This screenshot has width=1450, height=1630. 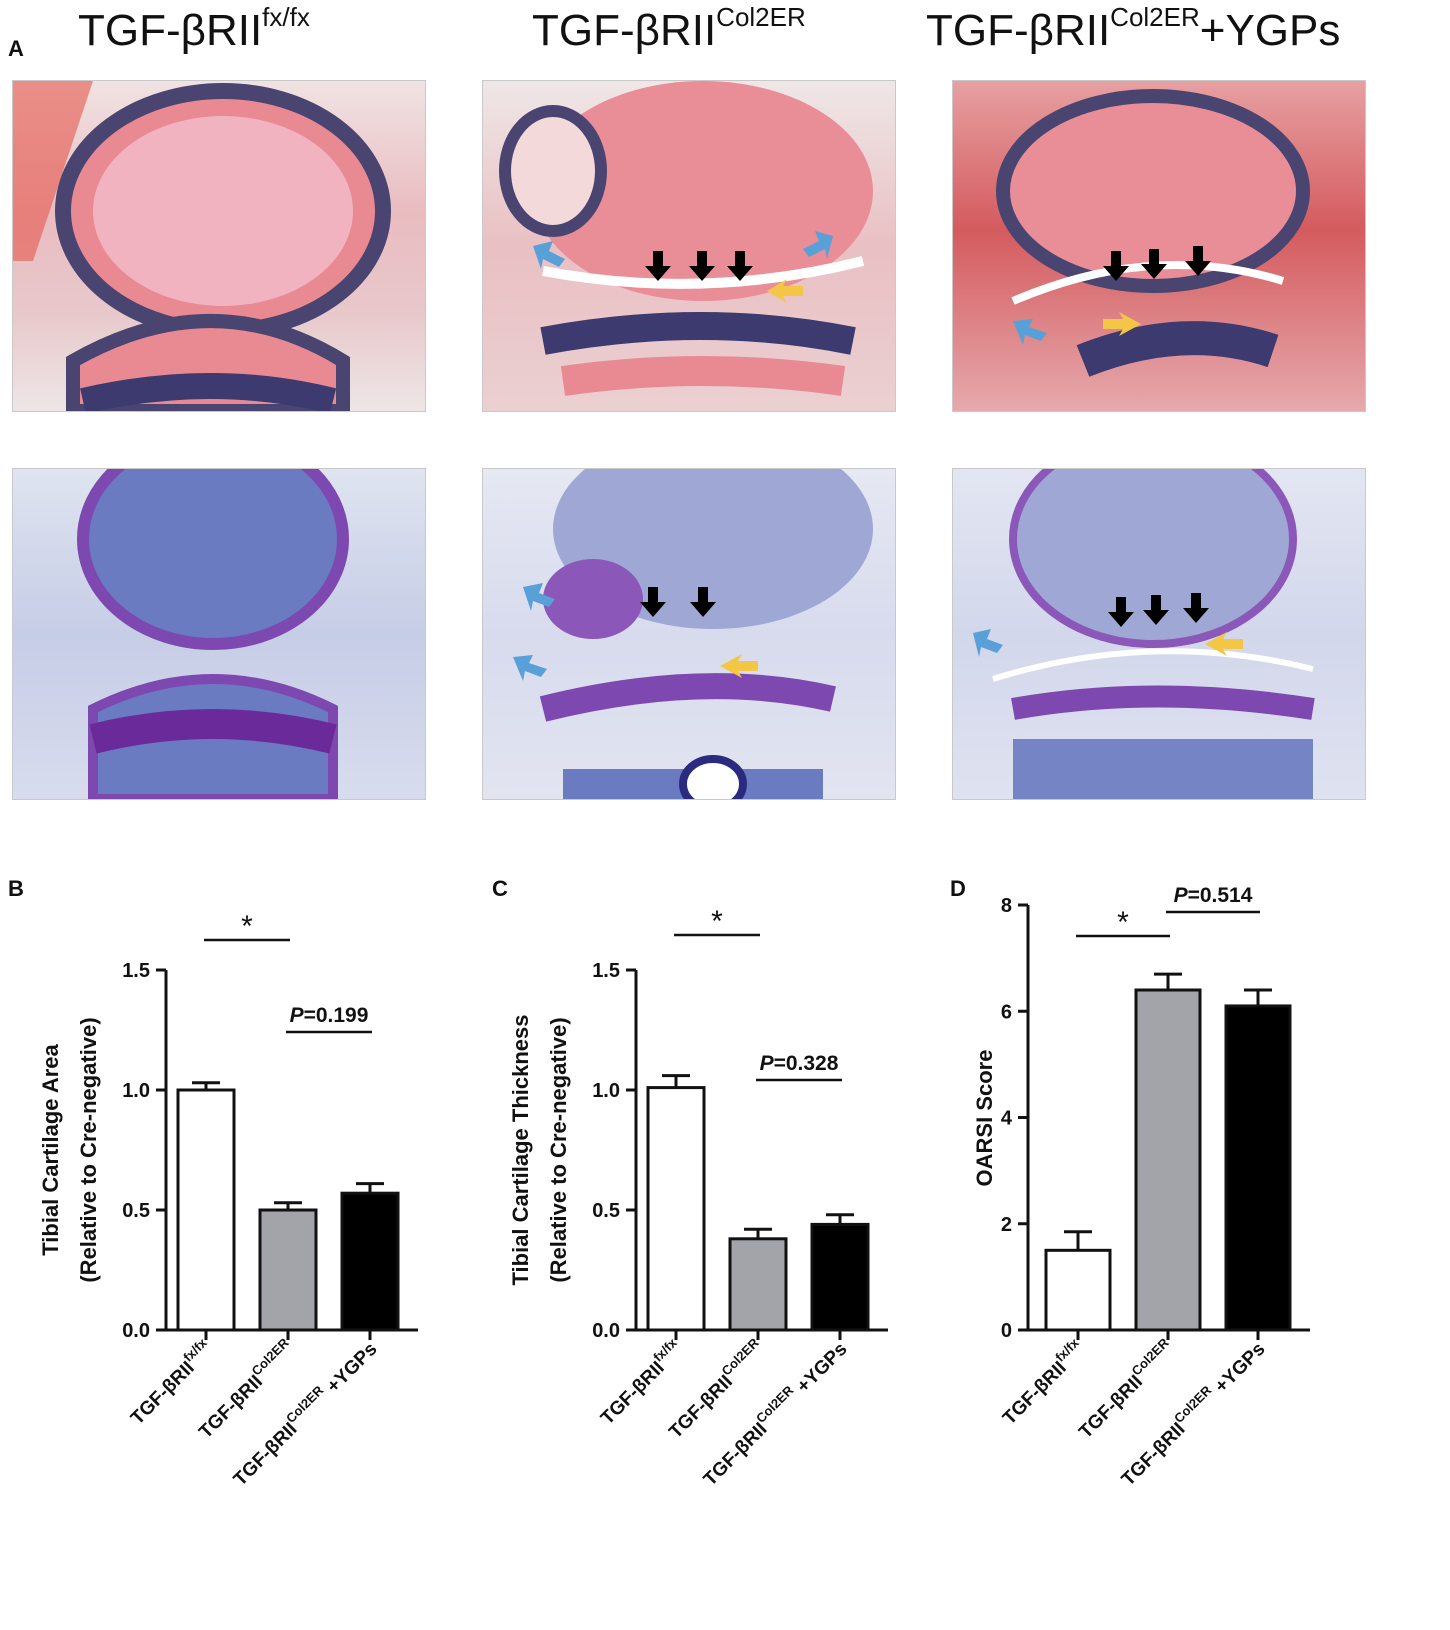 I want to click on micrograph-he-col2er, so click(x=689, y=246).